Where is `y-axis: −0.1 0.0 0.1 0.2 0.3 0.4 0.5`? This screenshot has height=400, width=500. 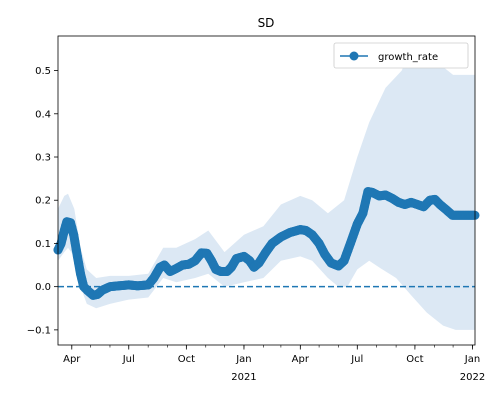
y-axis: −0.1 0.0 0.1 0.2 0.3 0.4 0.5 is located at coordinates (42, 201).